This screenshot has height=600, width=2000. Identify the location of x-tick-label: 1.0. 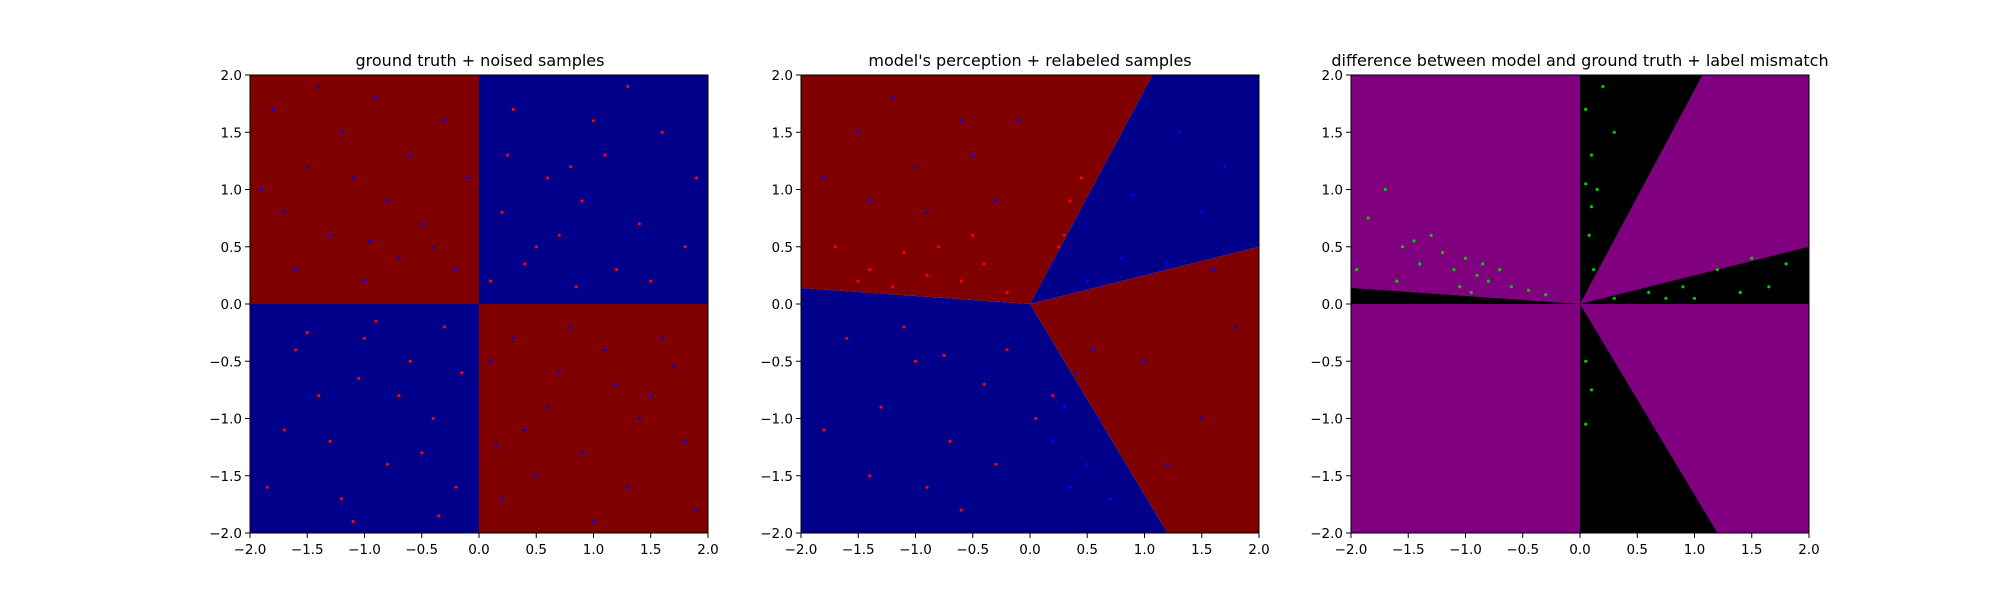
(1694, 550).